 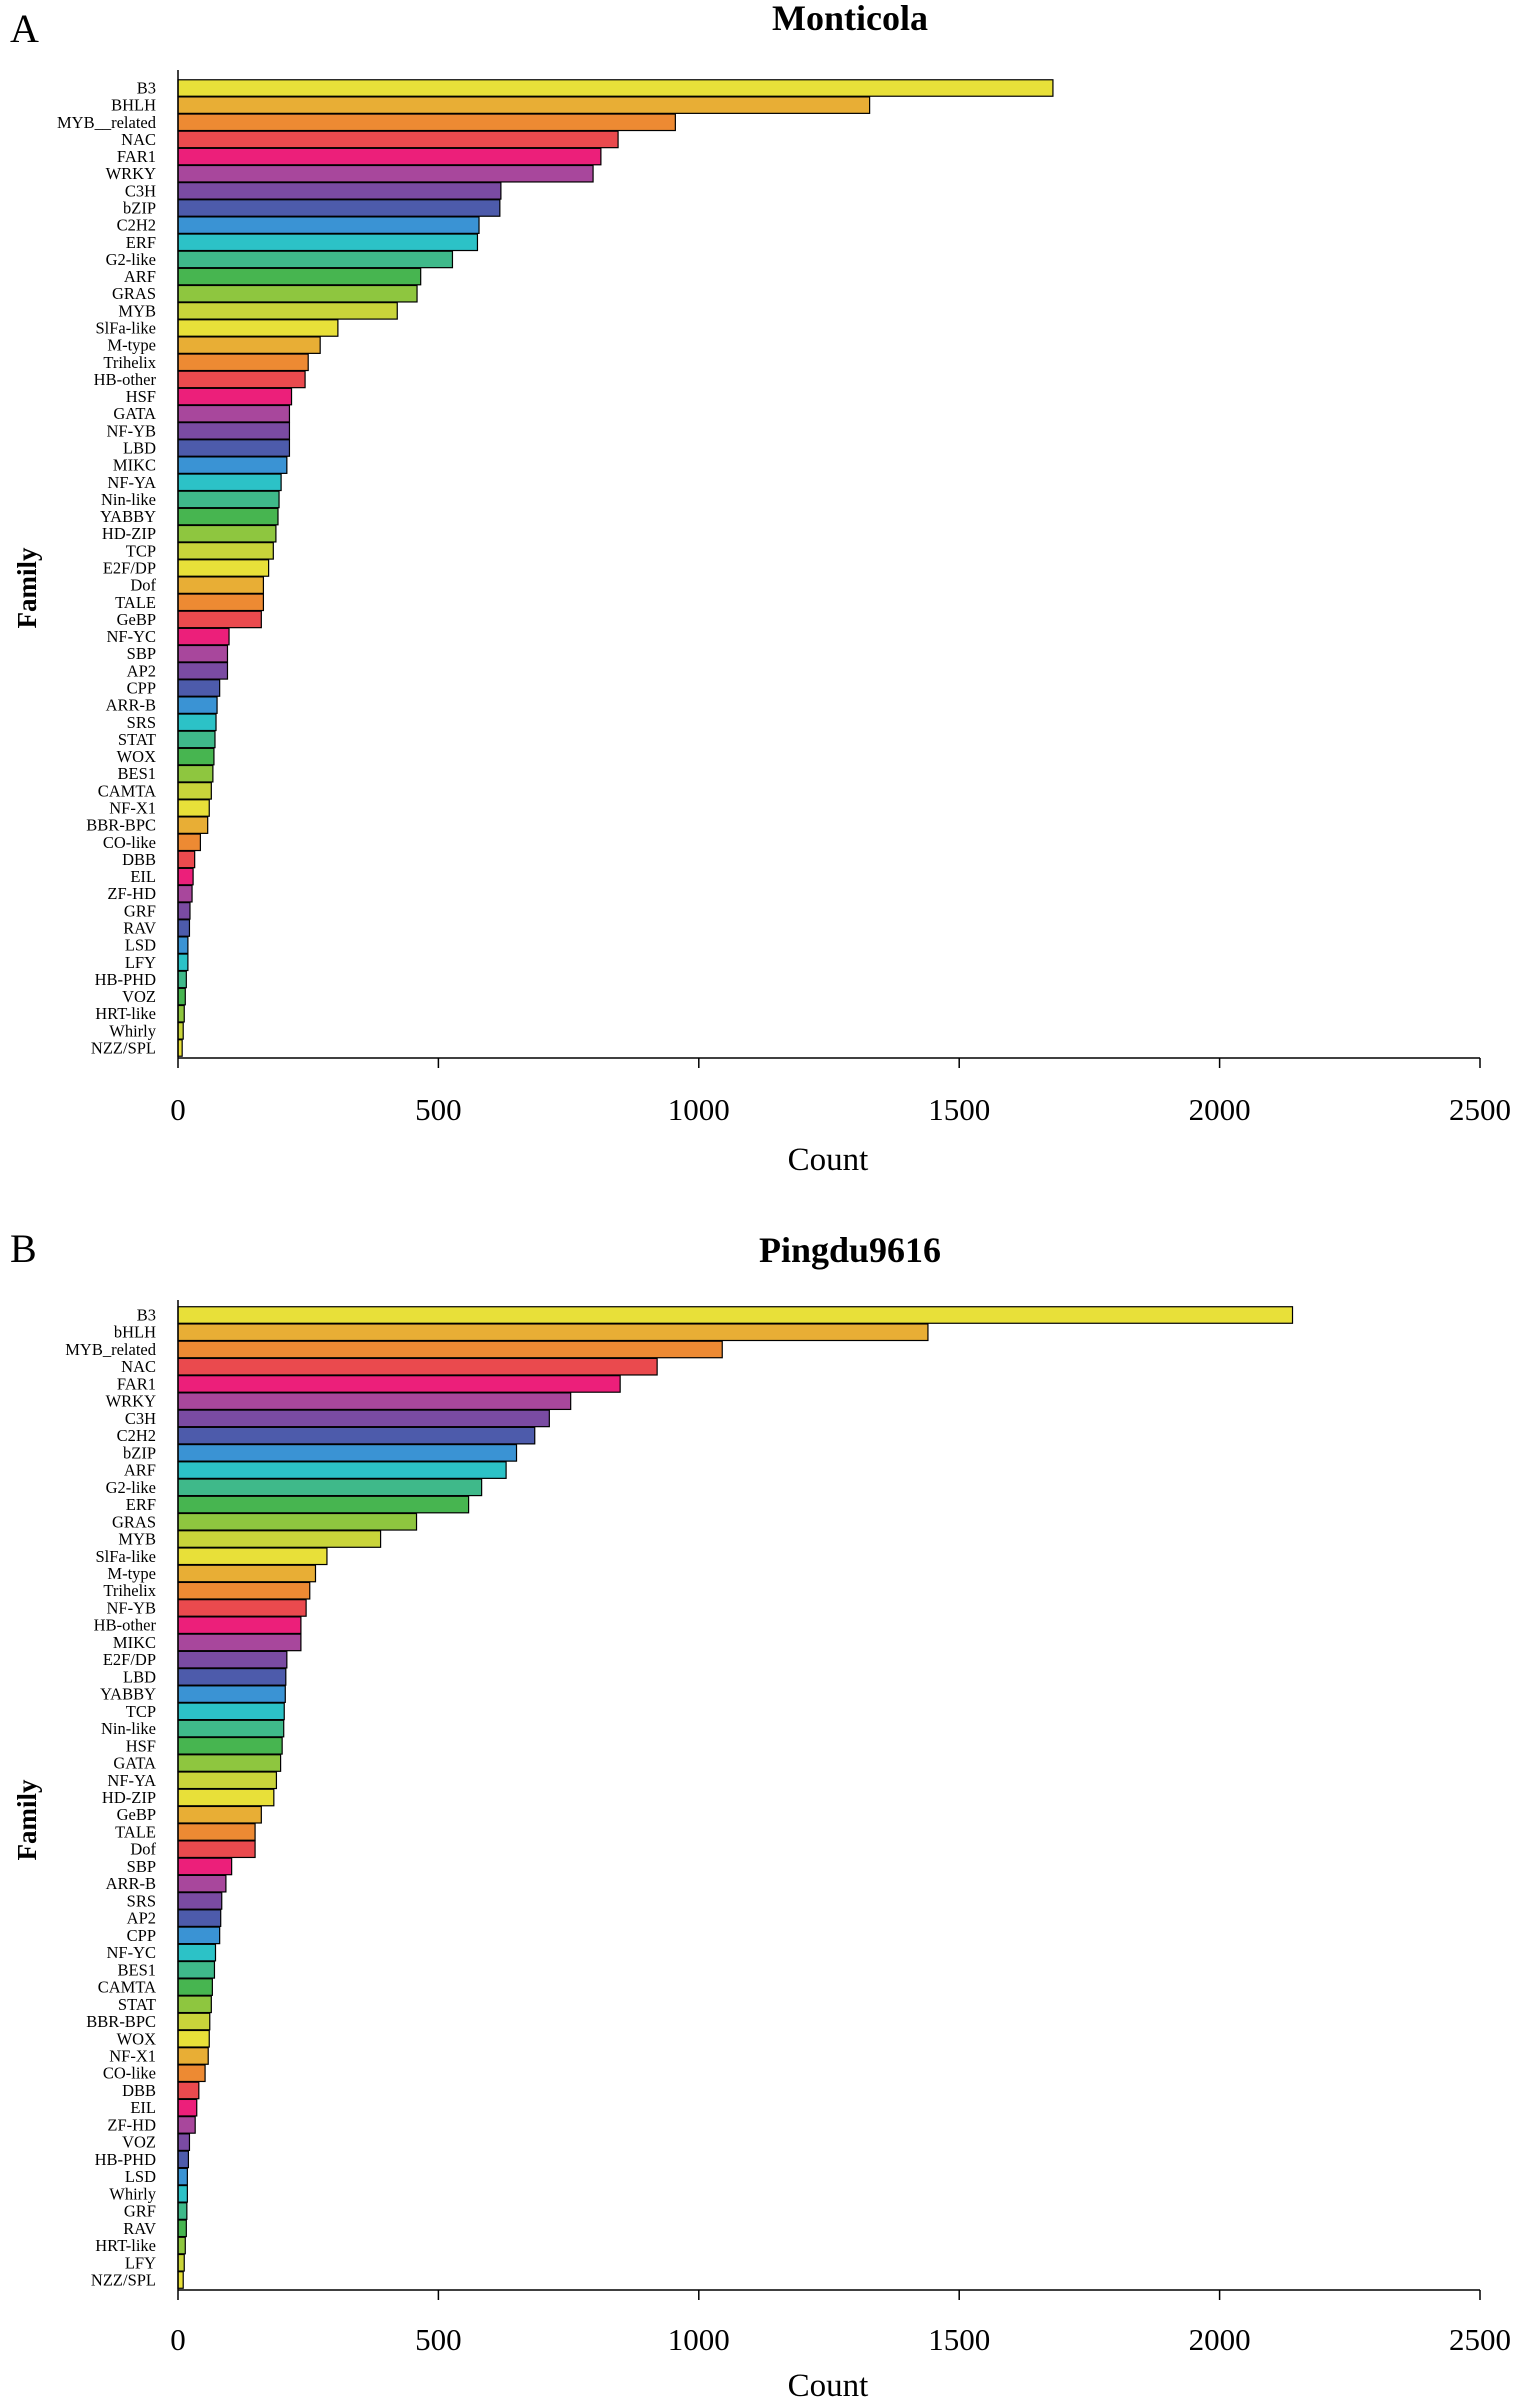 What do you see at coordinates (132, 808) in the screenshot?
I see `category-label: NF-X1` at bounding box center [132, 808].